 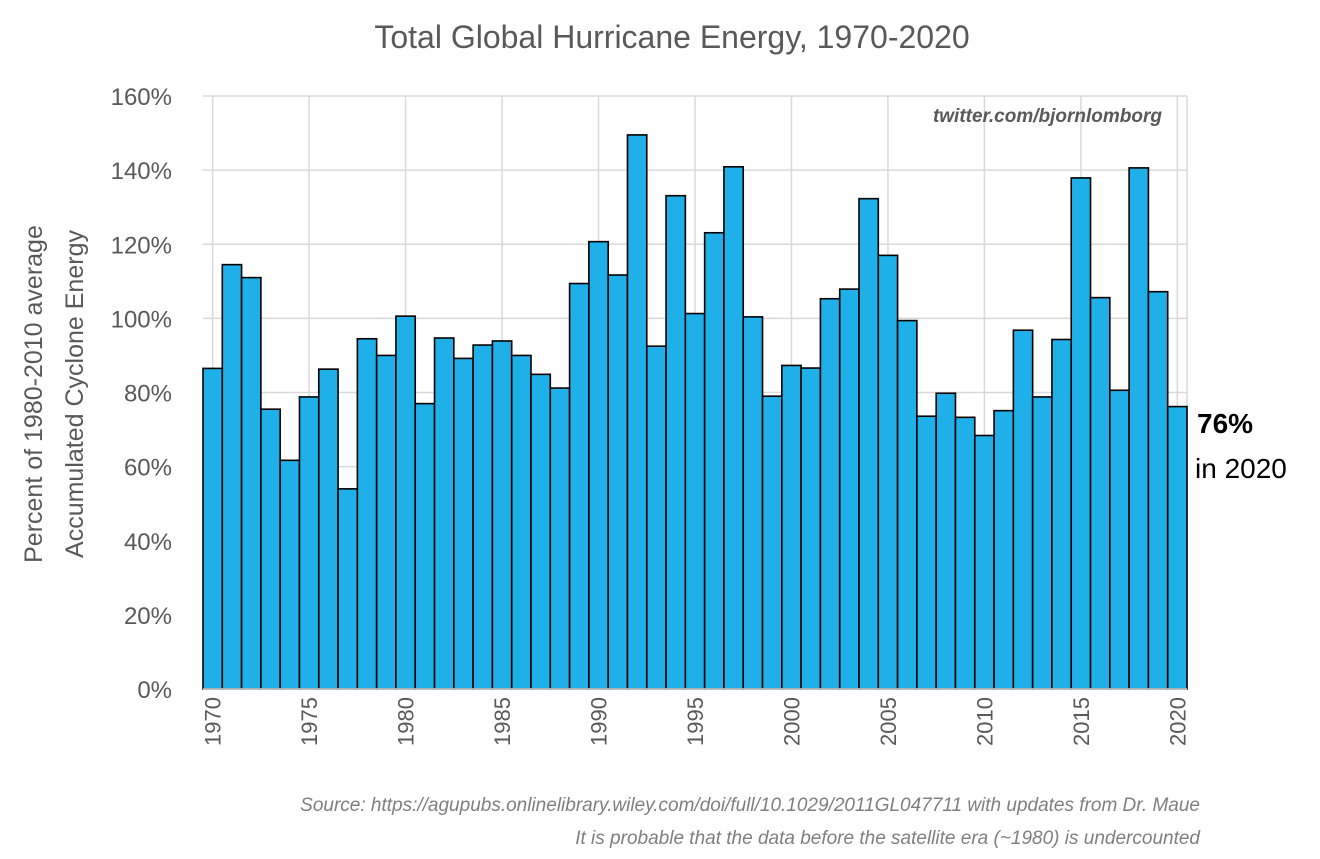 What do you see at coordinates (309, 721) in the screenshot?
I see `x-tick-label: 1975` at bounding box center [309, 721].